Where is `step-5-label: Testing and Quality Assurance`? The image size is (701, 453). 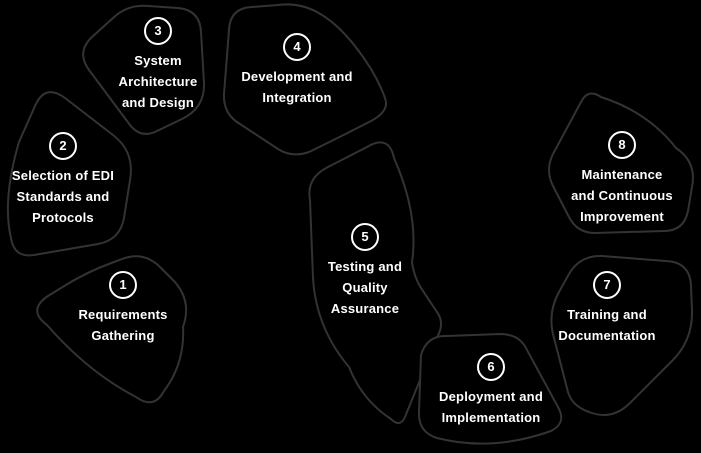
step-5-label: Testing and Quality Assurance is located at coordinates (365, 287).